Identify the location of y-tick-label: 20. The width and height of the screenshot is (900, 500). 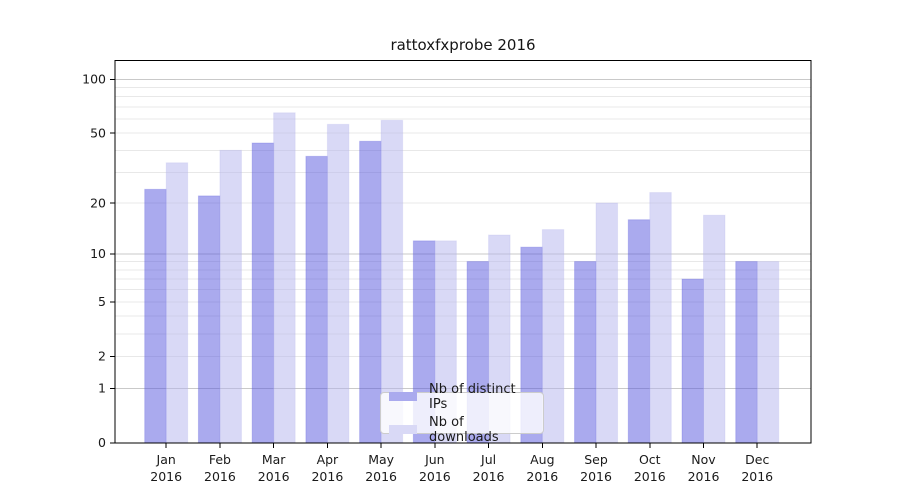
(98, 202).